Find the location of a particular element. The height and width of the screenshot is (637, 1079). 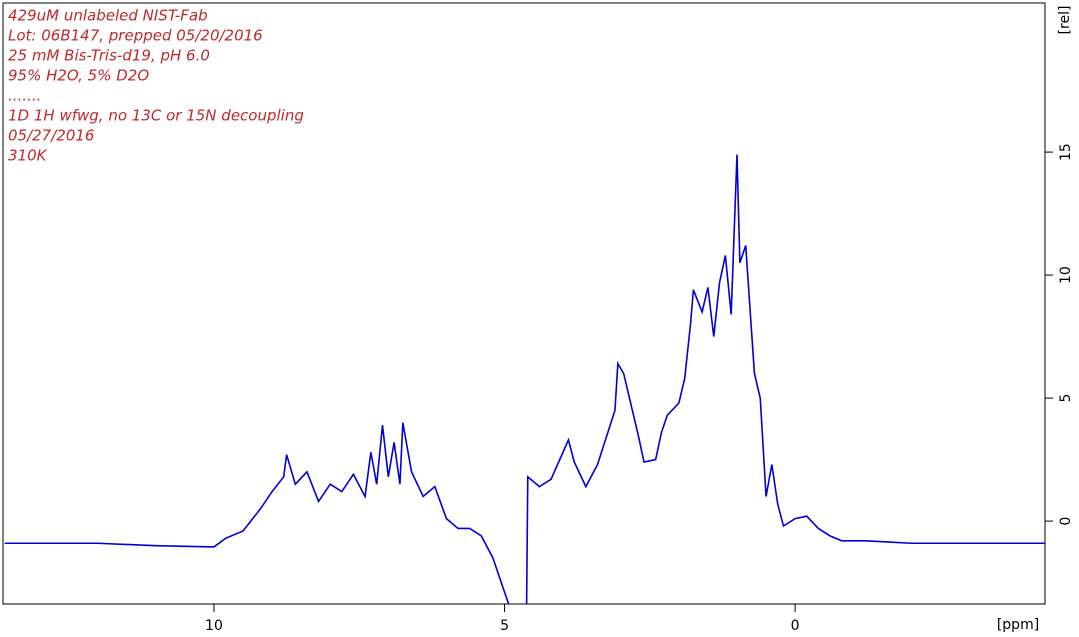

y-tick-label: 10 is located at coordinates (1066, 275).